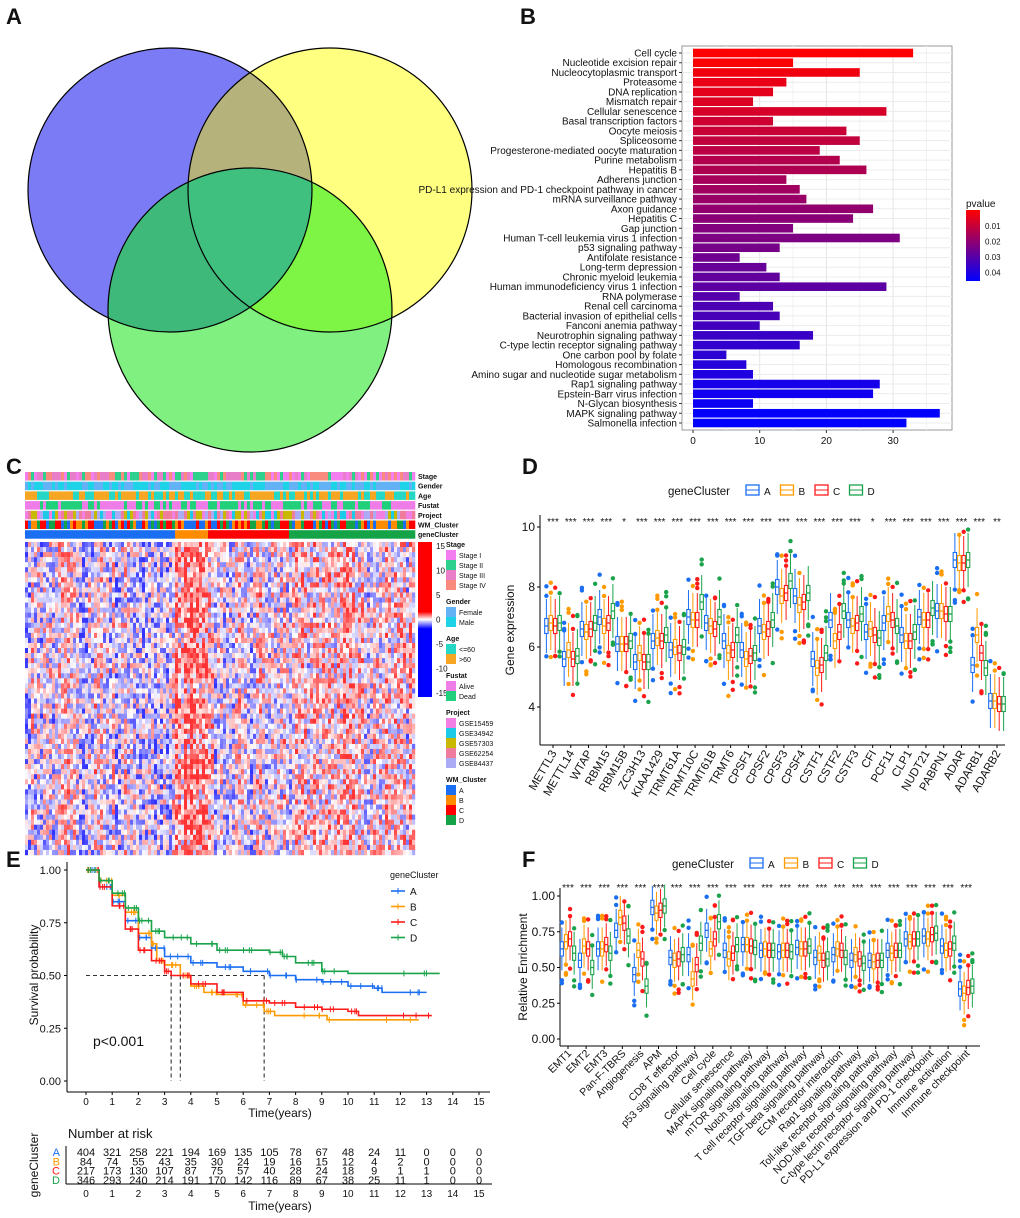 The image size is (1020, 1218). What do you see at coordinates (756, 150) in the screenshot?
I see `bar` at bounding box center [756, 150].